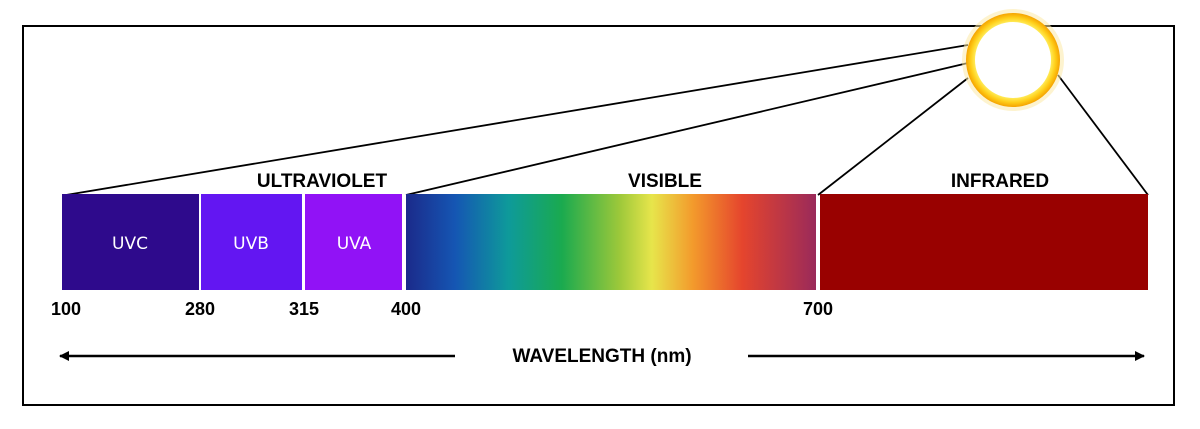  I want to click on tick-label: 100, so click(66, 309).